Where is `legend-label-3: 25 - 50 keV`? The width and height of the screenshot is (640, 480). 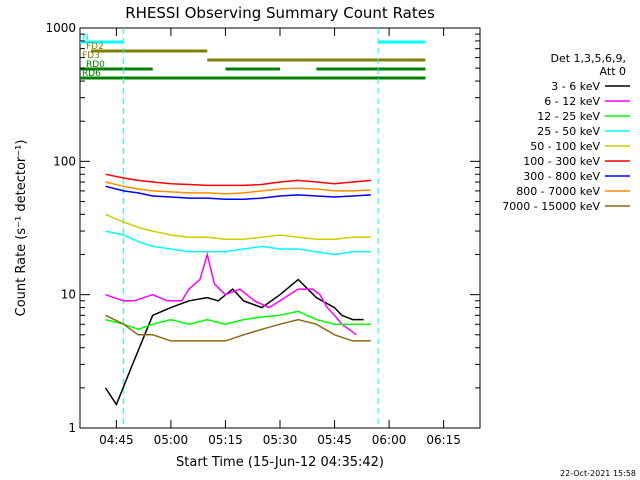
legend-label-3: 25 - 50 keV is located at coordinates (568, 131).